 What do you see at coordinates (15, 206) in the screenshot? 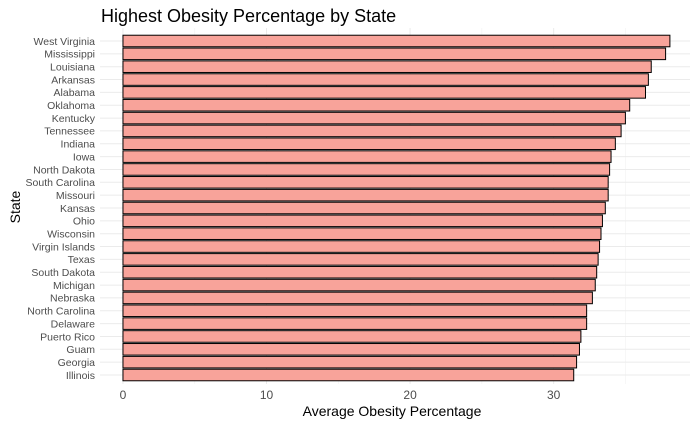
I see `y-axis-title: State` at bounding box center [15, 206].